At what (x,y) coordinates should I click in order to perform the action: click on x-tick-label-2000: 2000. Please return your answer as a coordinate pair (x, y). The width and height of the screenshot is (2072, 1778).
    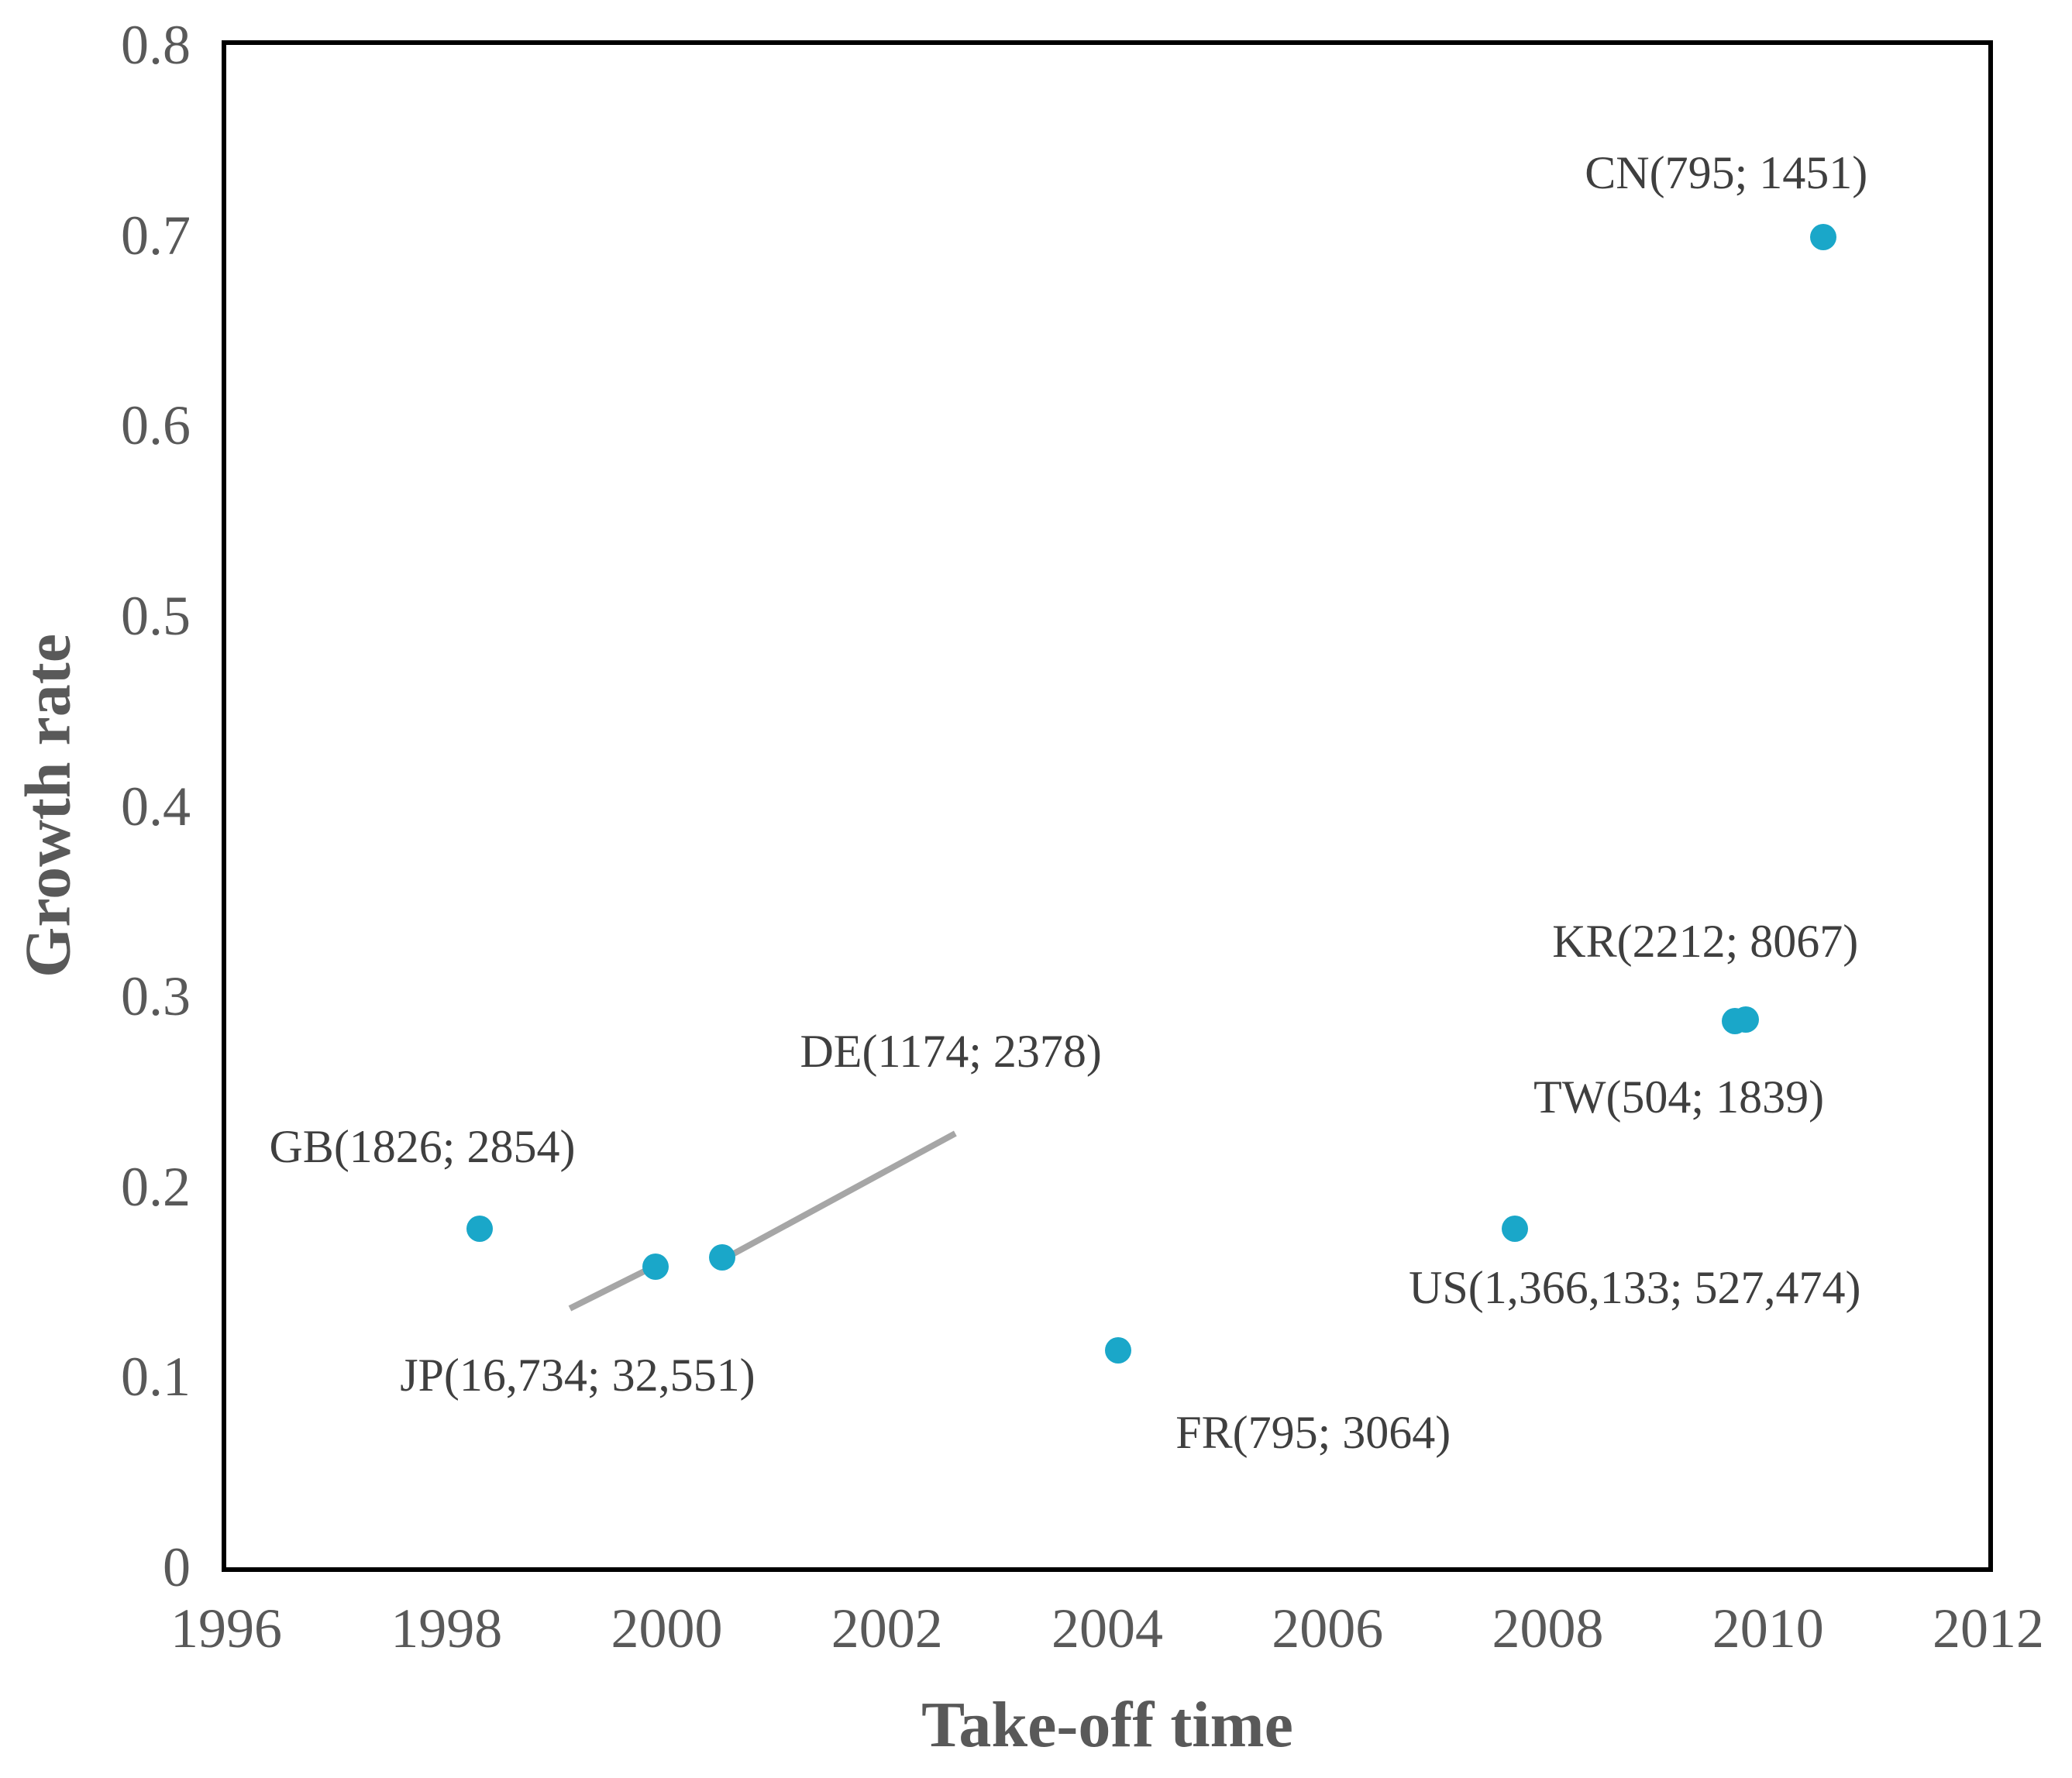
    Looking at the image, I should click on (667, 1628).